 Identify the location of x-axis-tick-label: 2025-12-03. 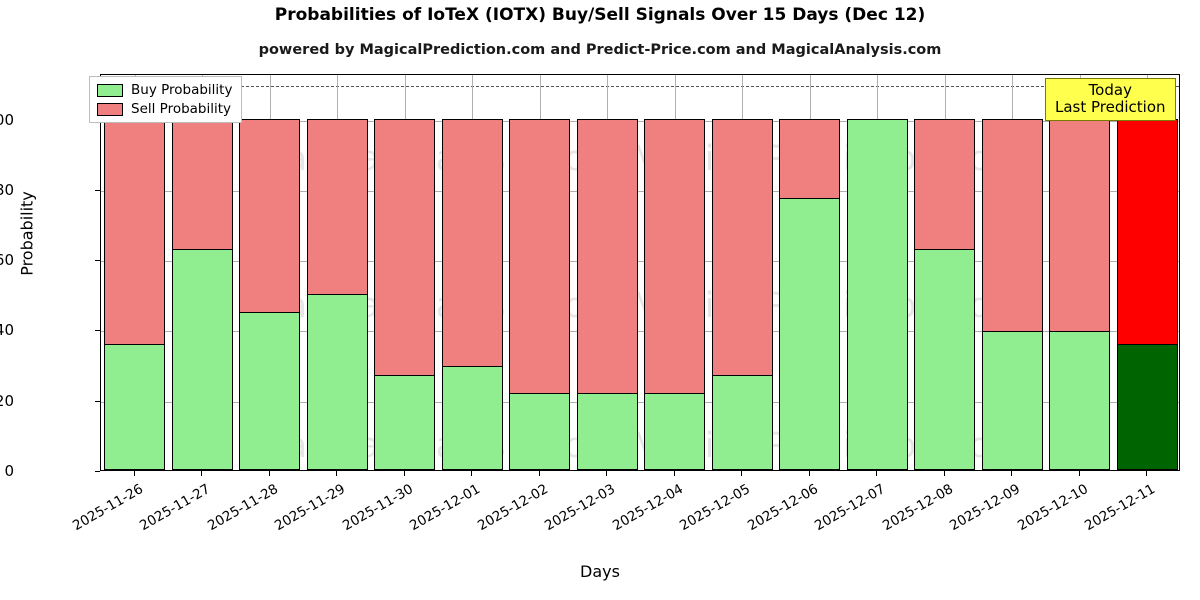
(580, 508).